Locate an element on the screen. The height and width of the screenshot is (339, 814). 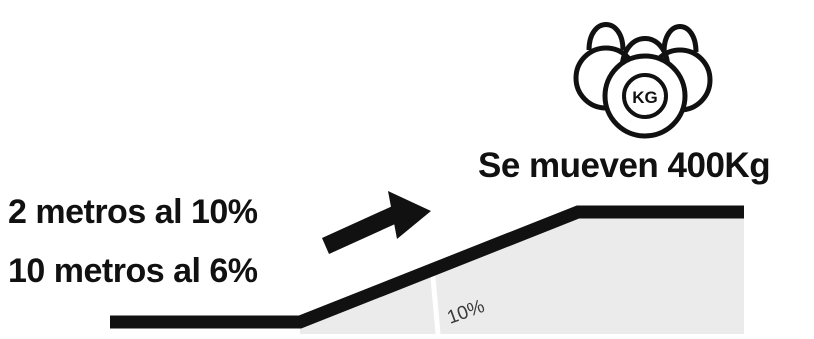
kettlebells-icon is located at coordinates (643, 80).